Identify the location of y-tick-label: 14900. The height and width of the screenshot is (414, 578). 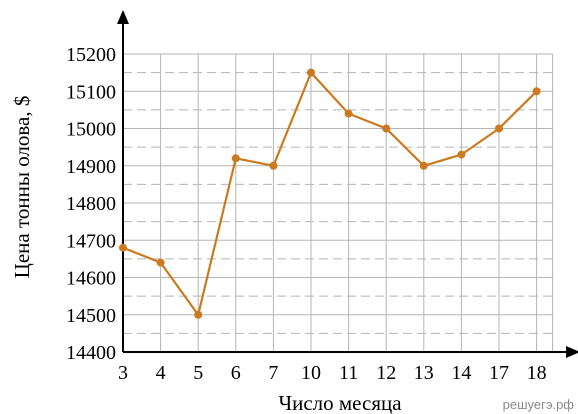
(91, 167).